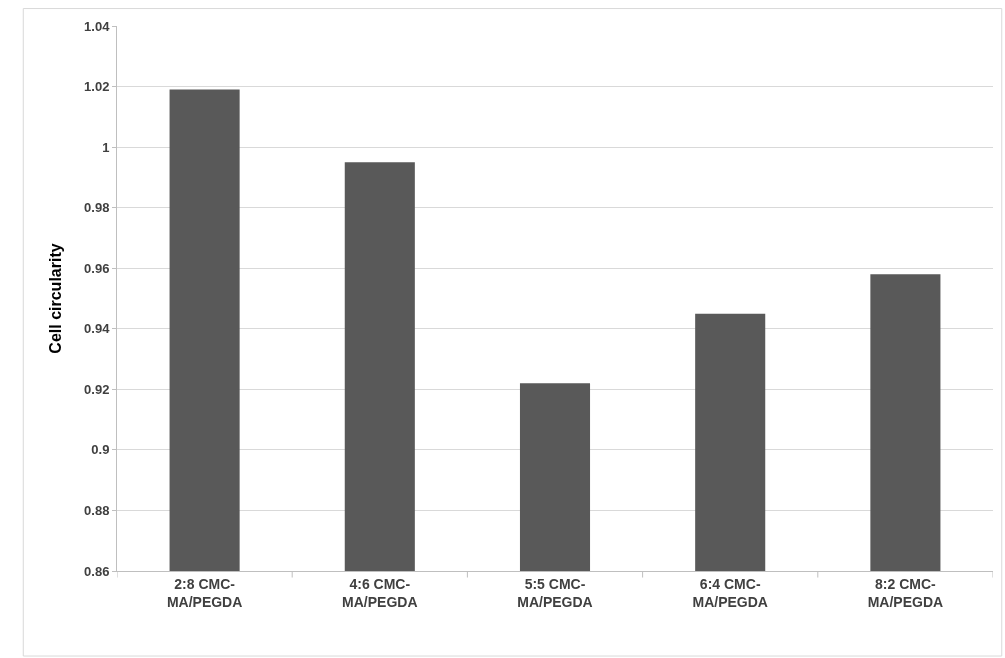  I want to click on y-tick-label: 0.92, so click(97, 389).